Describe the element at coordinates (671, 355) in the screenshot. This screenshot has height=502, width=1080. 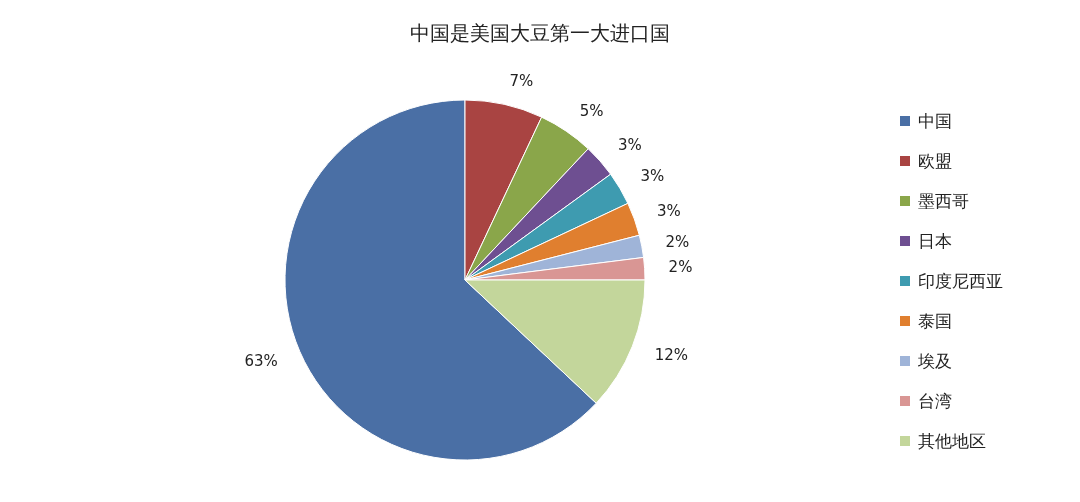
I see `data-label: 12%` at that location.